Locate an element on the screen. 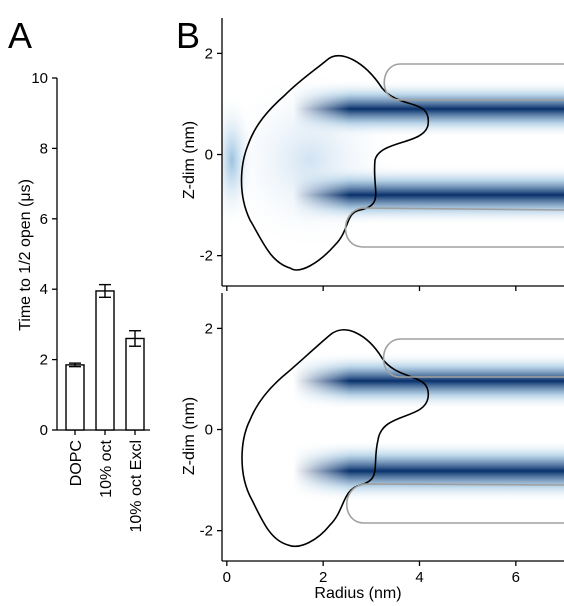  x-ticks-b-bottom: 0 2 4 6 is located at coordinates (371, 573).